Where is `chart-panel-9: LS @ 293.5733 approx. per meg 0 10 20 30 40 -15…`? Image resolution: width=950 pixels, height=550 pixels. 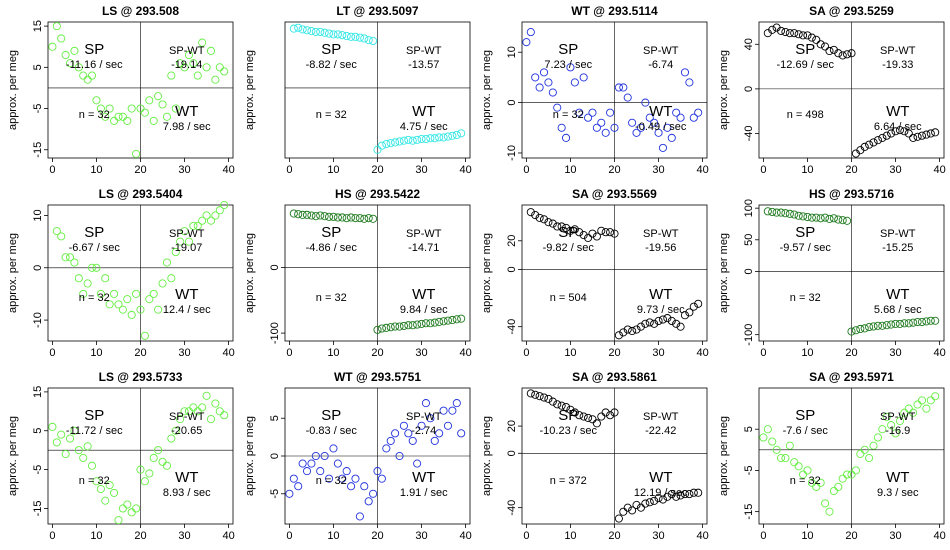
chart-panel-9: LS @ 293.5733 approx. per meg 0 10 20 30 40 -15… is located at coordinates (118, 457).